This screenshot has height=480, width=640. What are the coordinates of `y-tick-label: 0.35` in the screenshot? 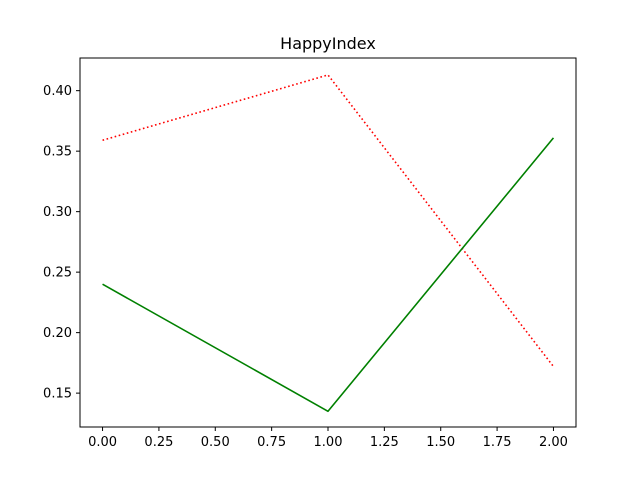 It's located at (57, 152).